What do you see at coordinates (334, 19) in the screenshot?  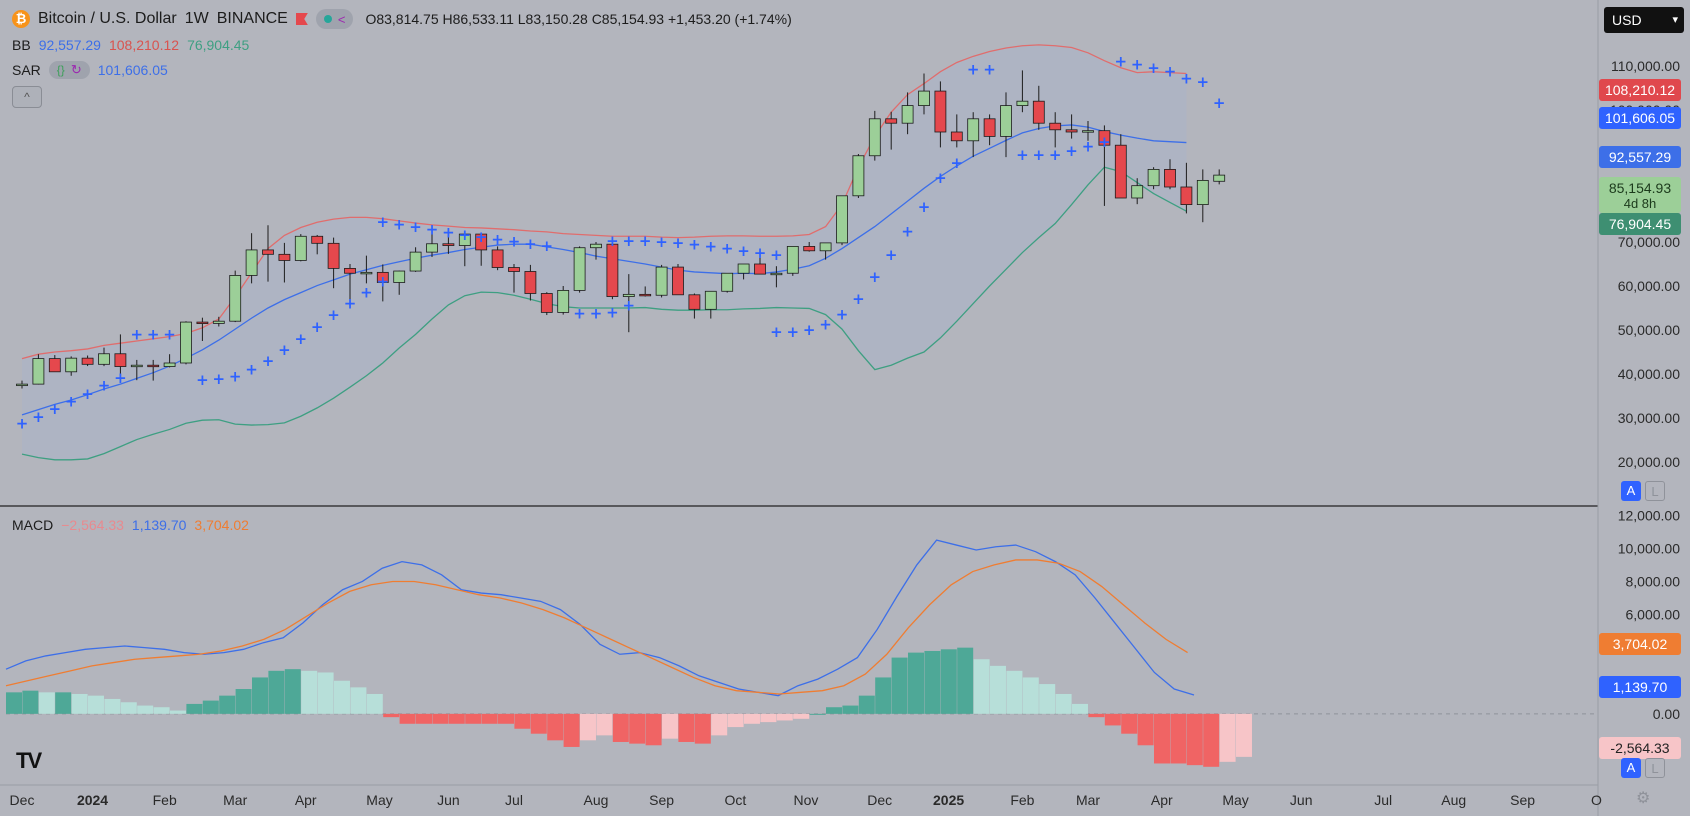 I see `market-status-pill: <` at bounding box center [334, 19].